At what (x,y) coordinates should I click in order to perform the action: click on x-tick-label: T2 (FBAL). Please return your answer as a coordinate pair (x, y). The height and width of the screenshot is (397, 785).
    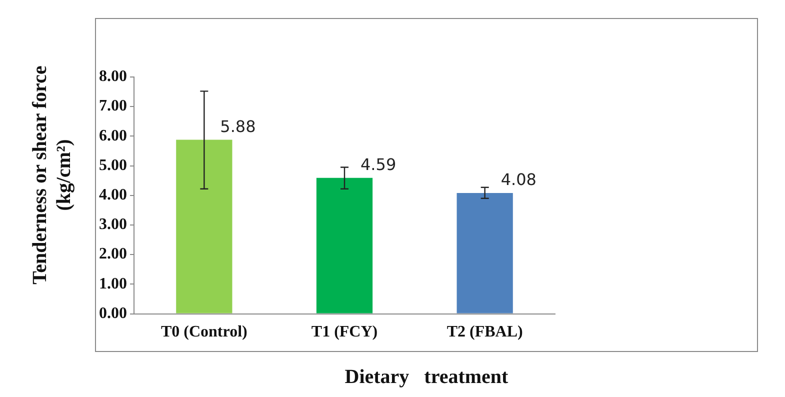
    Looking at the image, I should click on (484, 332).